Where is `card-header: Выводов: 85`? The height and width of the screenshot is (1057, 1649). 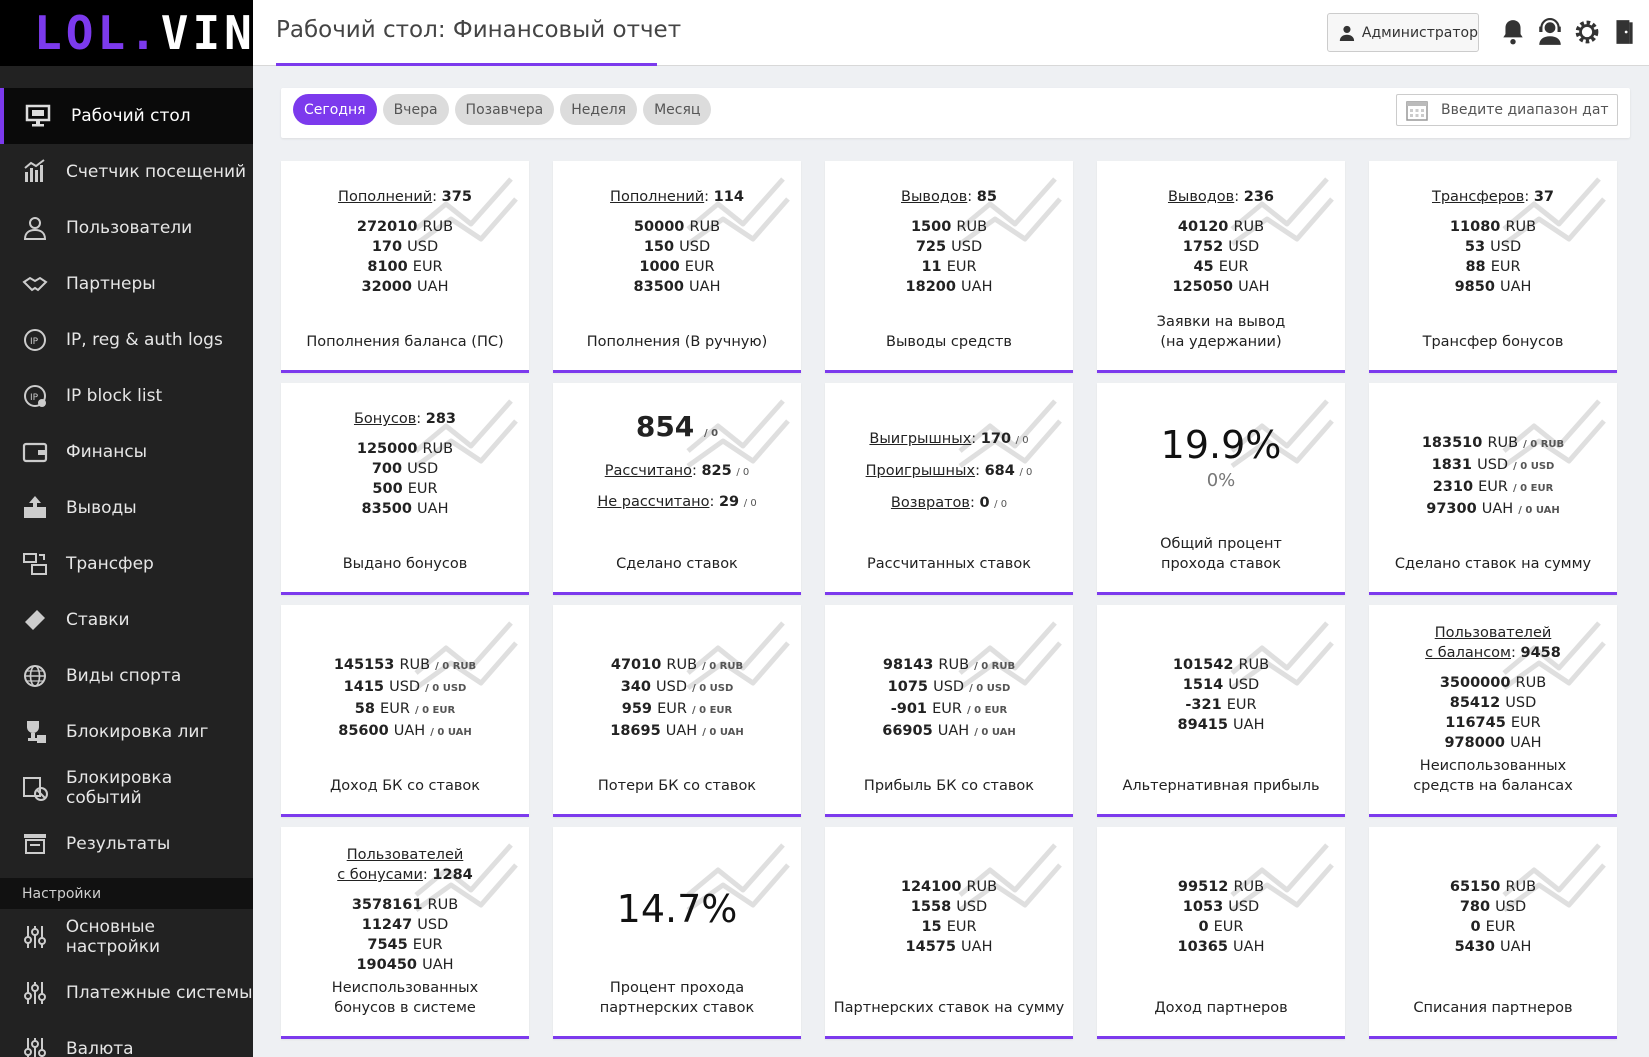 card-header: Выводов: 85 is located at coordinates (949, 197).